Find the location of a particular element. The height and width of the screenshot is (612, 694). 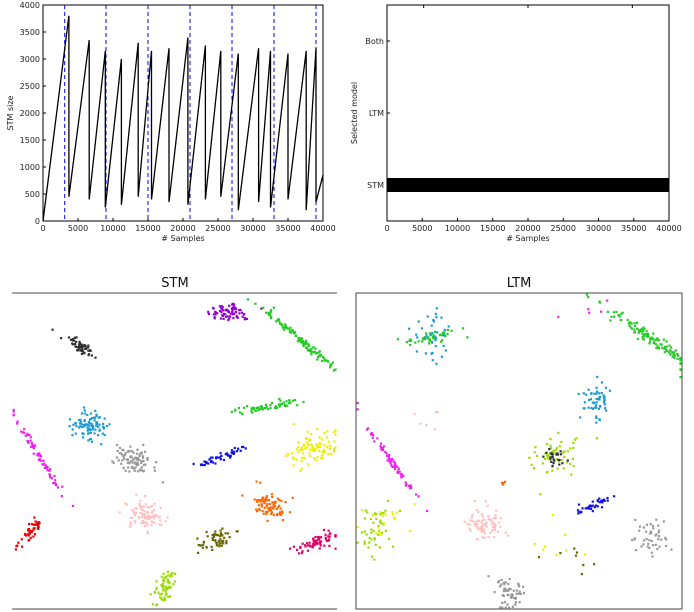

y-axis-label: STM size is located at coordinates (10, 112).